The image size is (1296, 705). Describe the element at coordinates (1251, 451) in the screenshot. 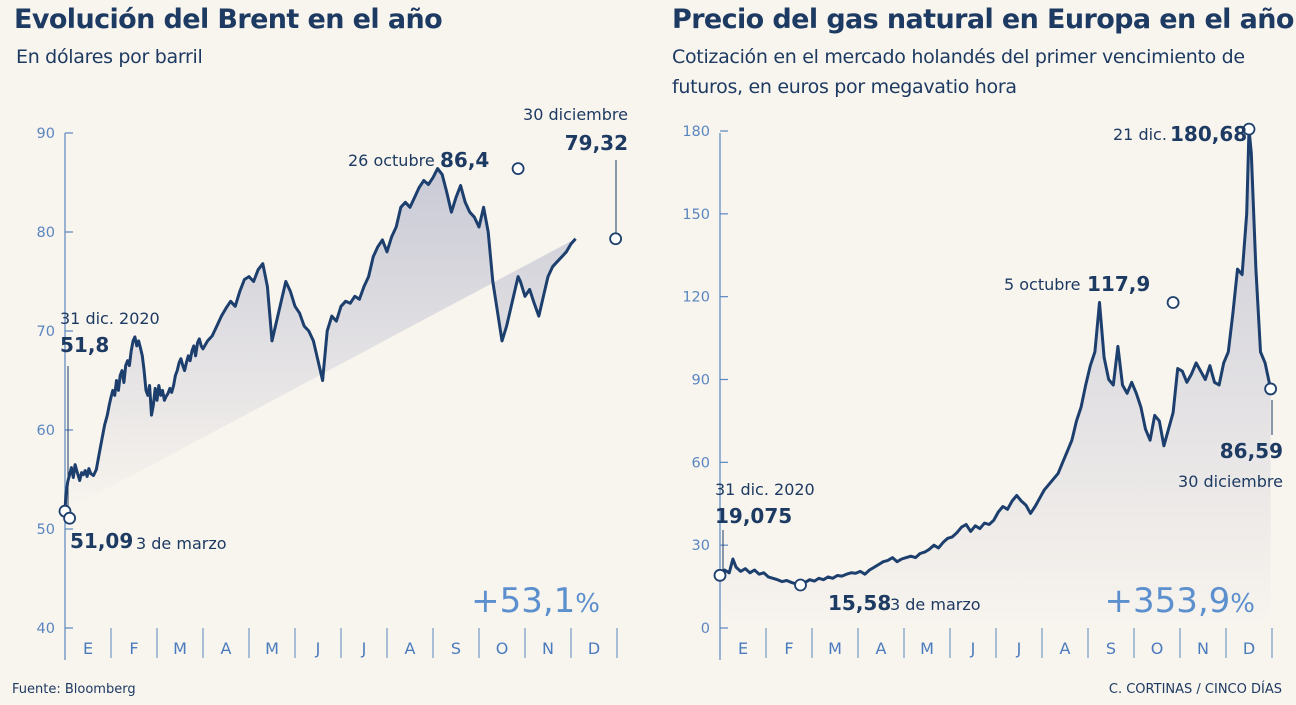

I see `gas-end-value: 86,59` at that location.